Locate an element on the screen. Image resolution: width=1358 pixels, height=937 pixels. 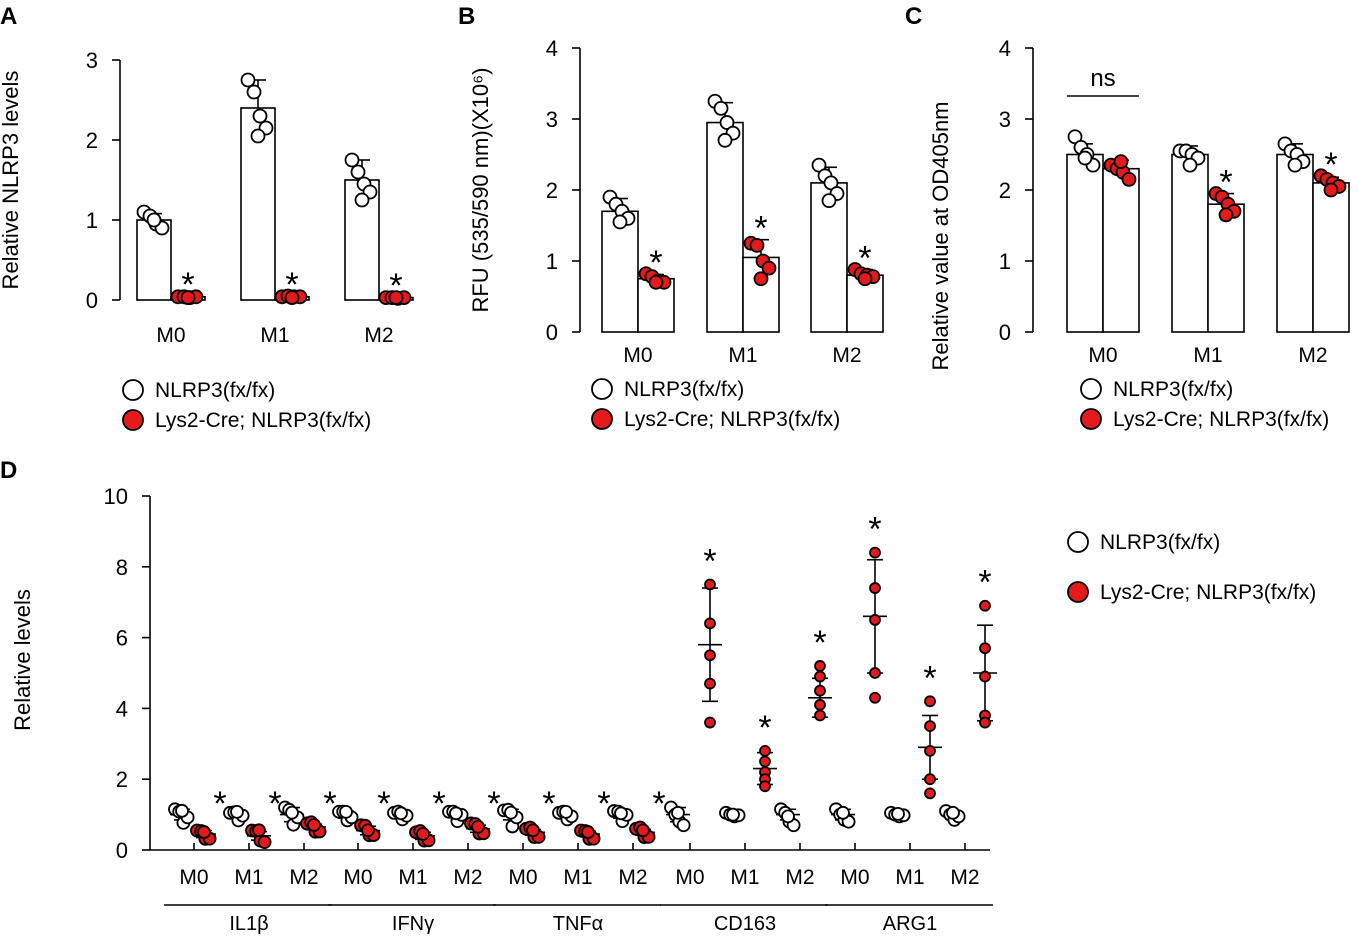
y-tick-label-d: 6 is located at coordinates (122, 638).